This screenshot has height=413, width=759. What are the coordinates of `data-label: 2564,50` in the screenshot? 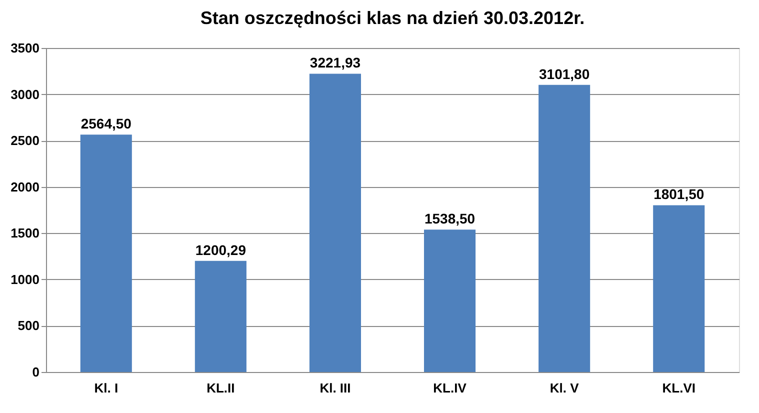 It's located at (106, 124).